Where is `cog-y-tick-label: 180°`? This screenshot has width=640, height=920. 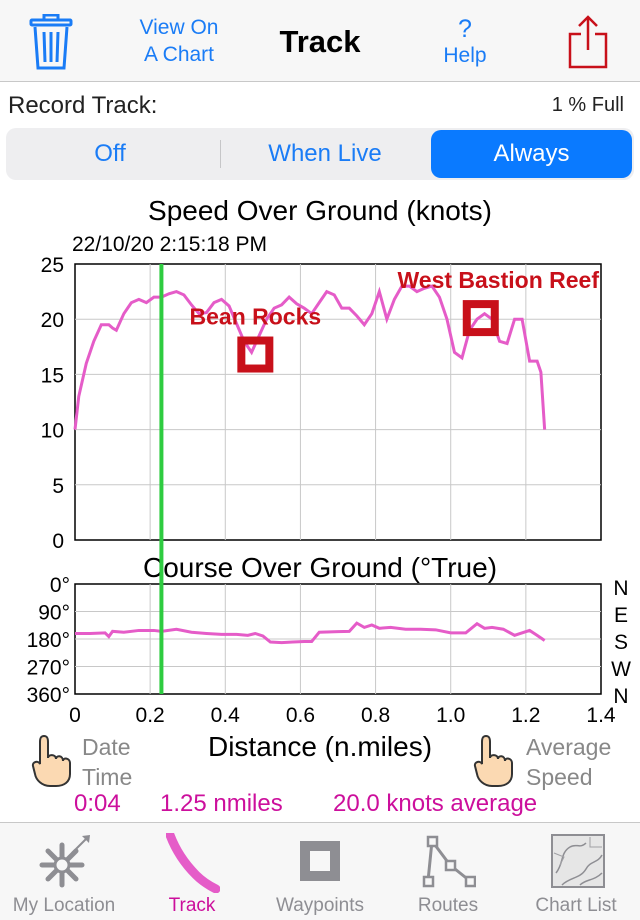
cog-y-tick-label: 180° is located at coordinates (48, 640).